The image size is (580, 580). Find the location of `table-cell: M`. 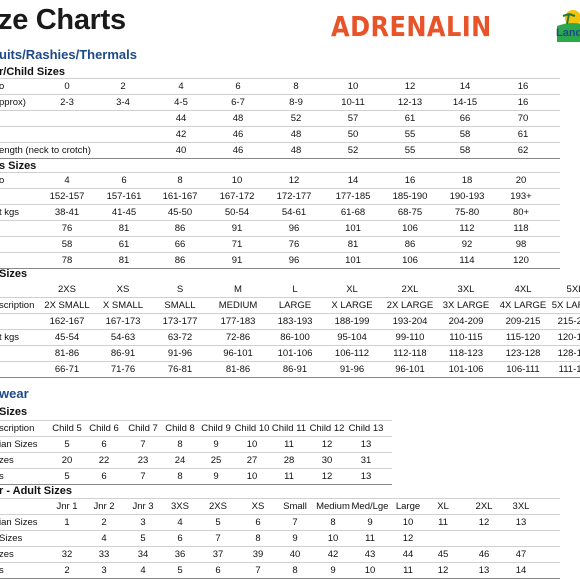

table-cell: M is located at coordinates (238, 289).